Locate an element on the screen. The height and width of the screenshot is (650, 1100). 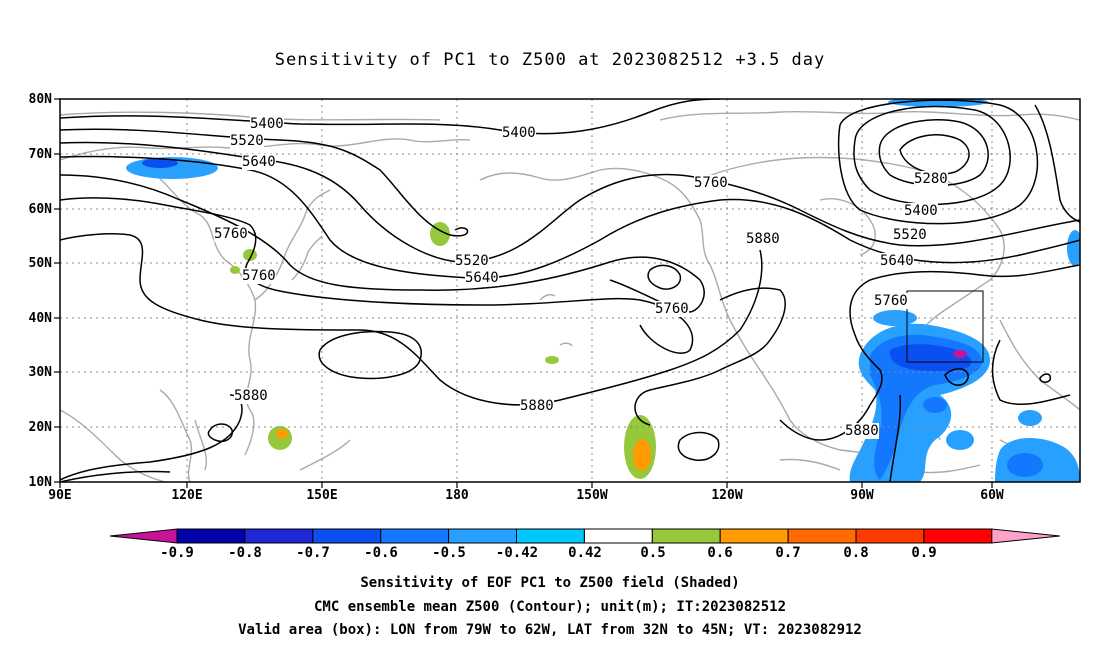
colorbar-tick-label: 0.6 is located at coordinates (720, 553).